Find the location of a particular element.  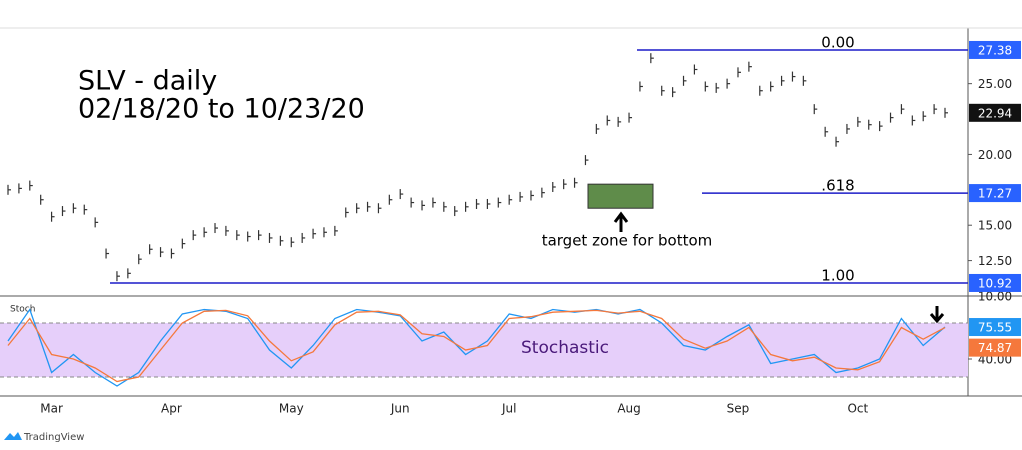

y-tick-label: 10.00 is located at coordinates (995, 296).